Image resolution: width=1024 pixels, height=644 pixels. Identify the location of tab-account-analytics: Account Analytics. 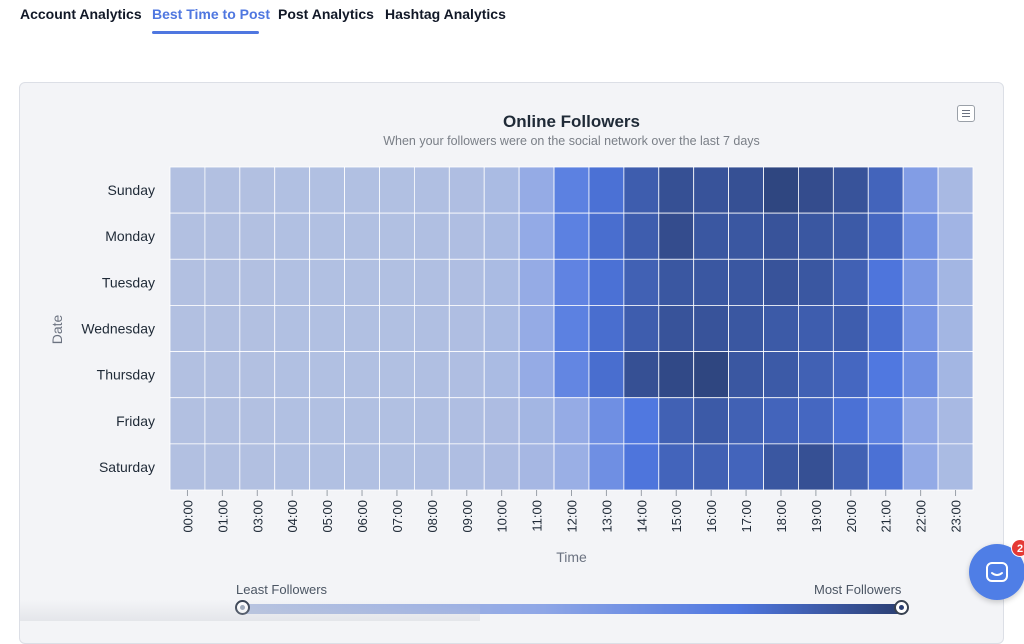
(81, 14).